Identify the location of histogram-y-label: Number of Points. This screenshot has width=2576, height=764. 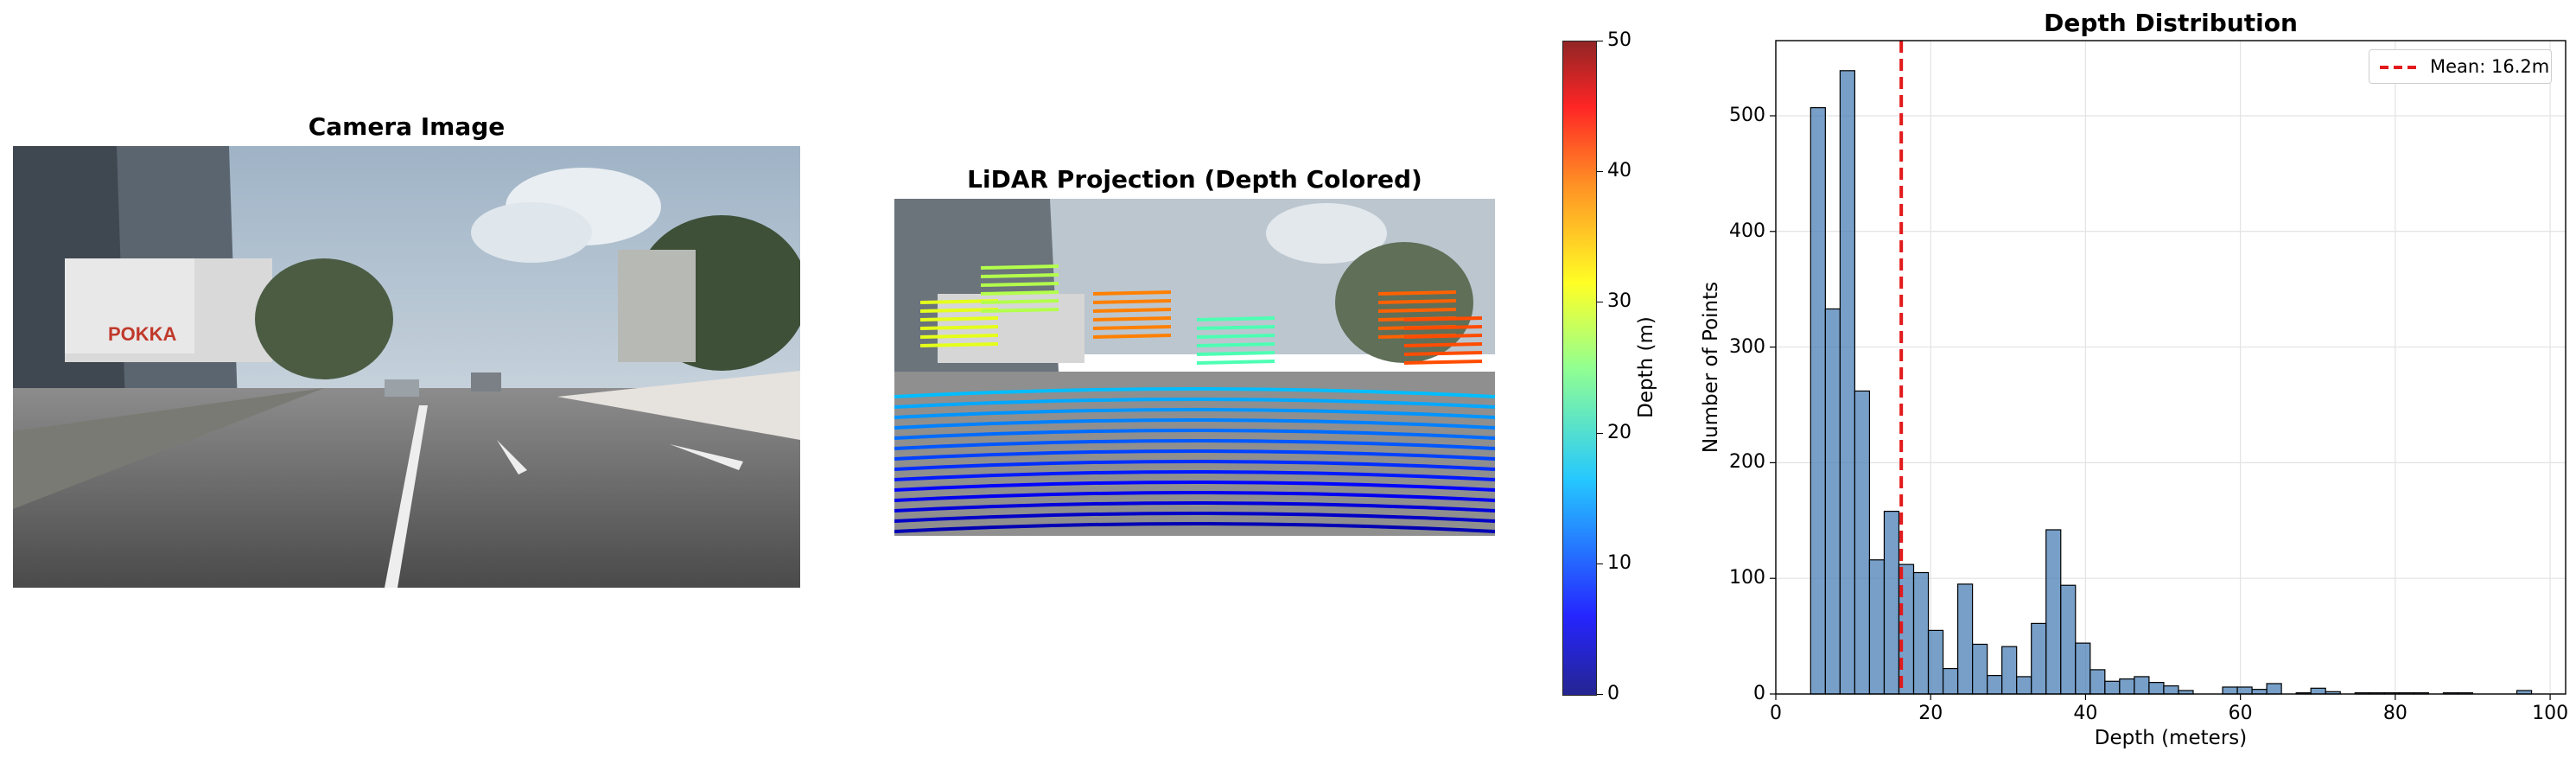
(1711, 367).